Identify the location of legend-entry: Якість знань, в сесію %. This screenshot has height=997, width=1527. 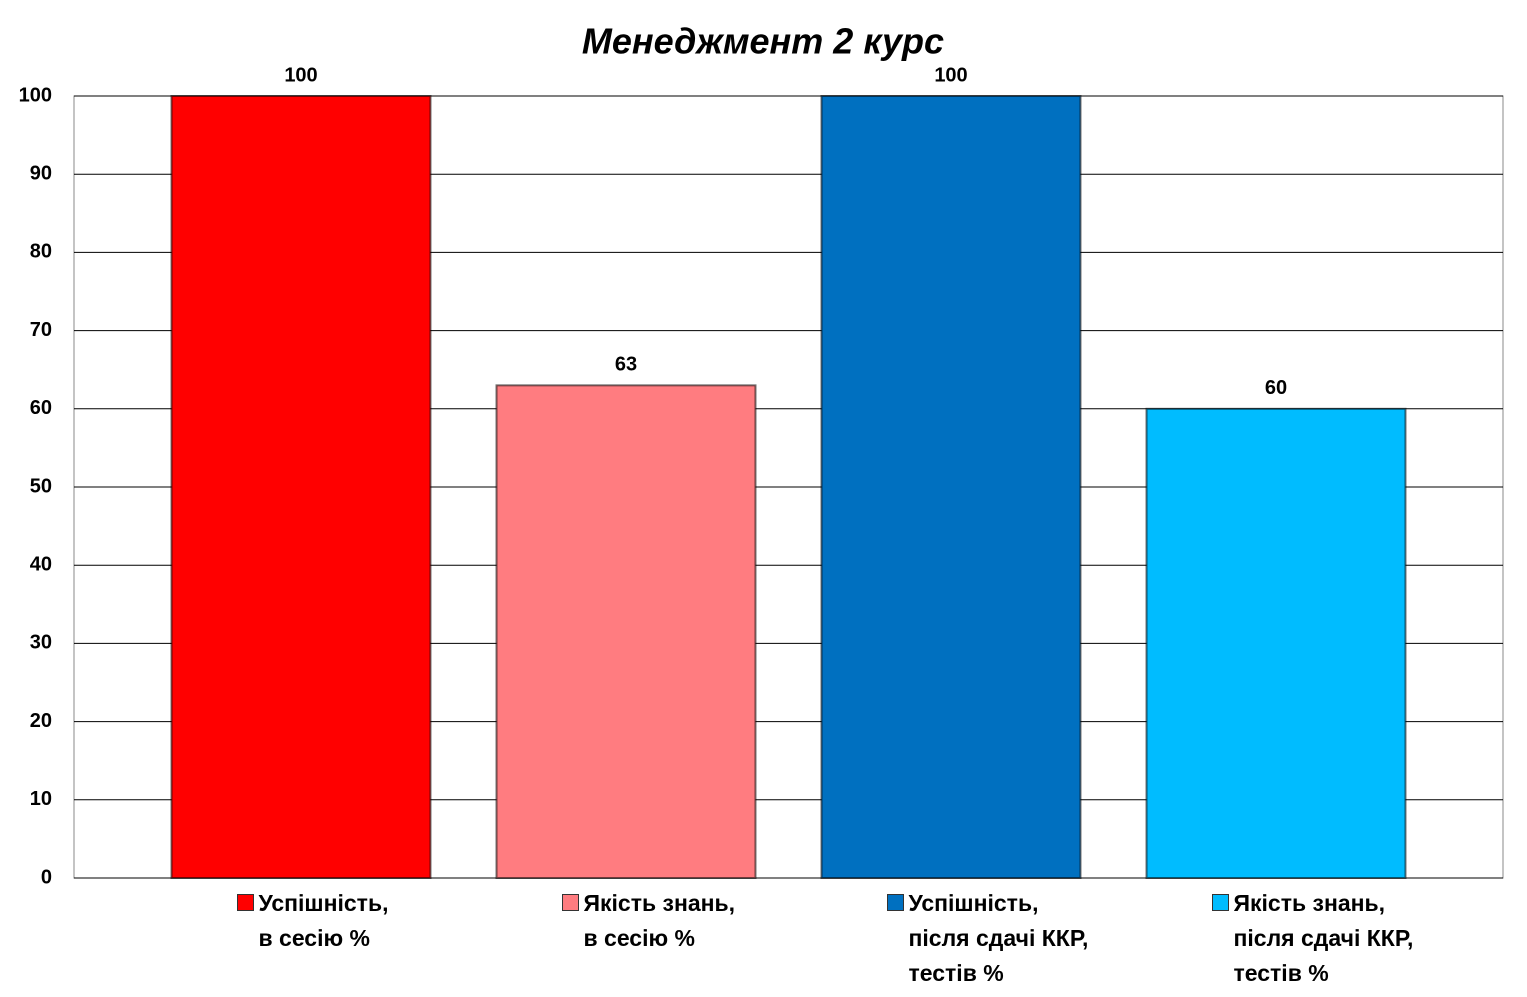
(648, 921).